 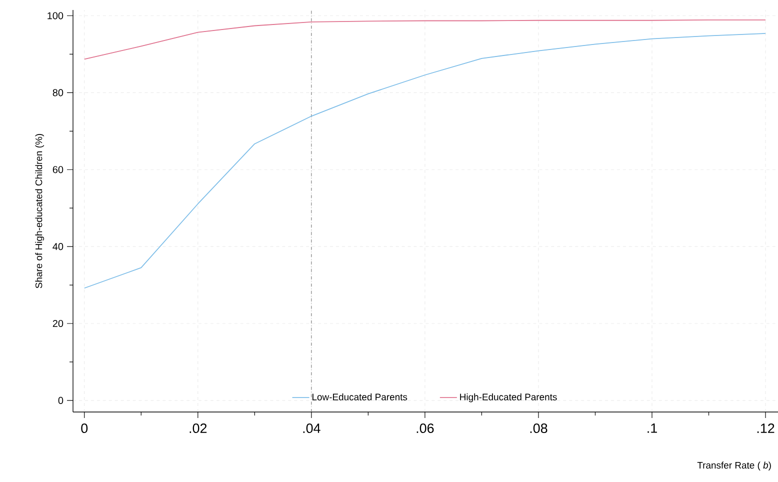 What do you see at coordinates (539, 429) in the screenshot?
I see `x-tick-label: .08` at bounding box center [539, 429].